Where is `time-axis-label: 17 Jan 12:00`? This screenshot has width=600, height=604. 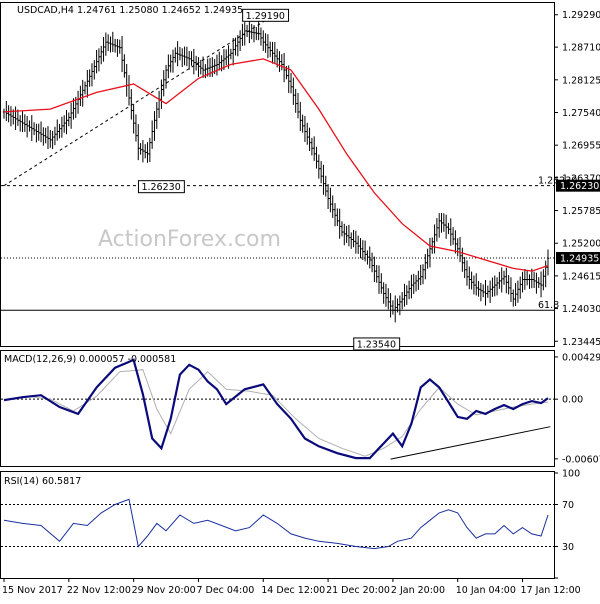 time-axis-label: 17 Jan 12:00 is located at coordinates (551, 590).